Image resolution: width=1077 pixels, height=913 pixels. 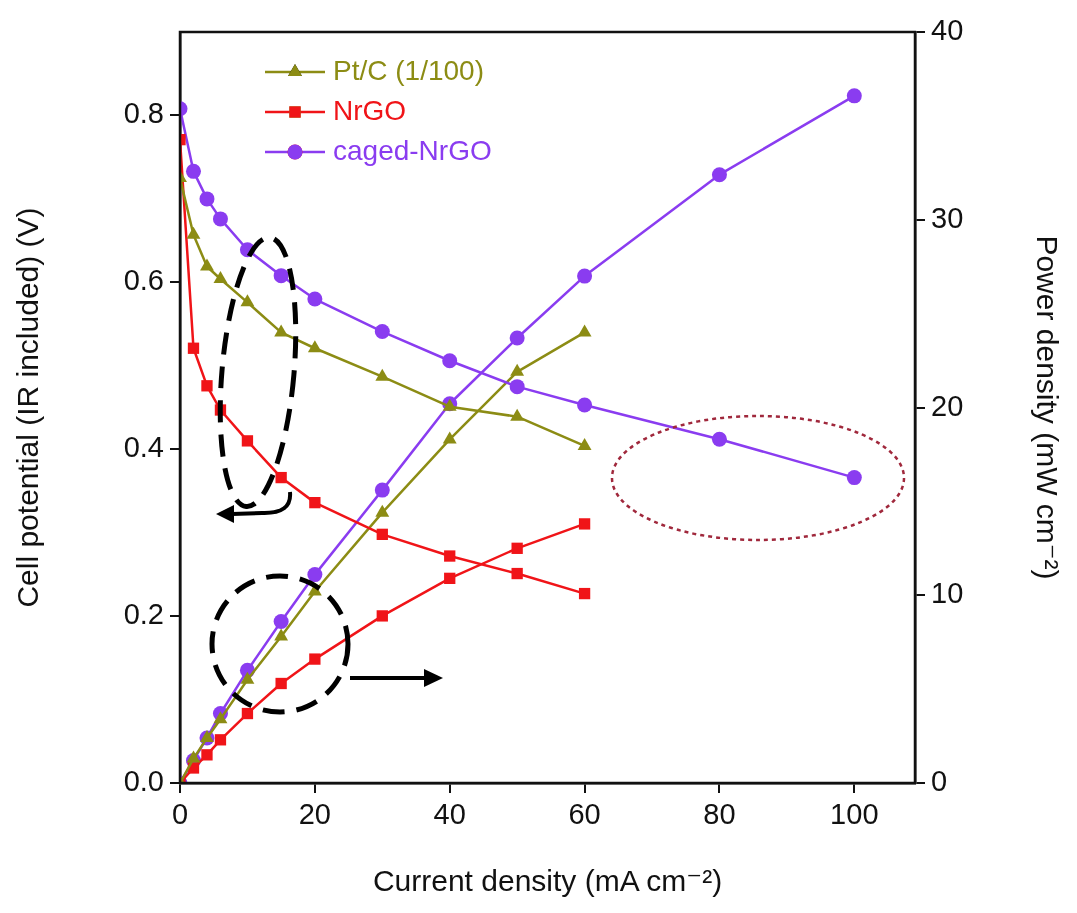 What do you see at coordinates (143, 614) in the screenshot?
I see `y-tick-label: 0.2` at bounding box center [143, 614].